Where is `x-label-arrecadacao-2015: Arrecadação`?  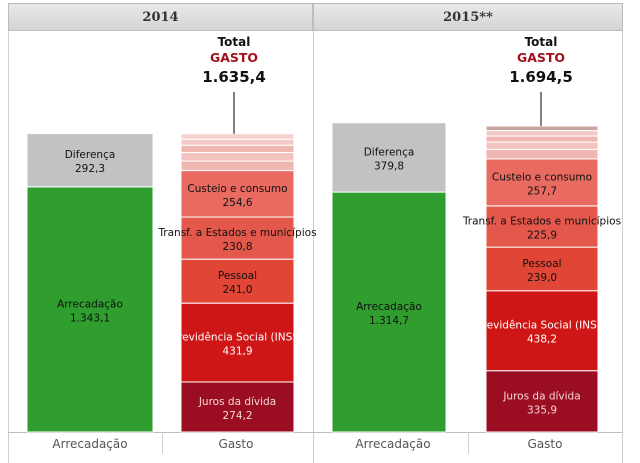 x-label-arrecadacao-2015: Arrecadação is located at coordinates (393, 444).